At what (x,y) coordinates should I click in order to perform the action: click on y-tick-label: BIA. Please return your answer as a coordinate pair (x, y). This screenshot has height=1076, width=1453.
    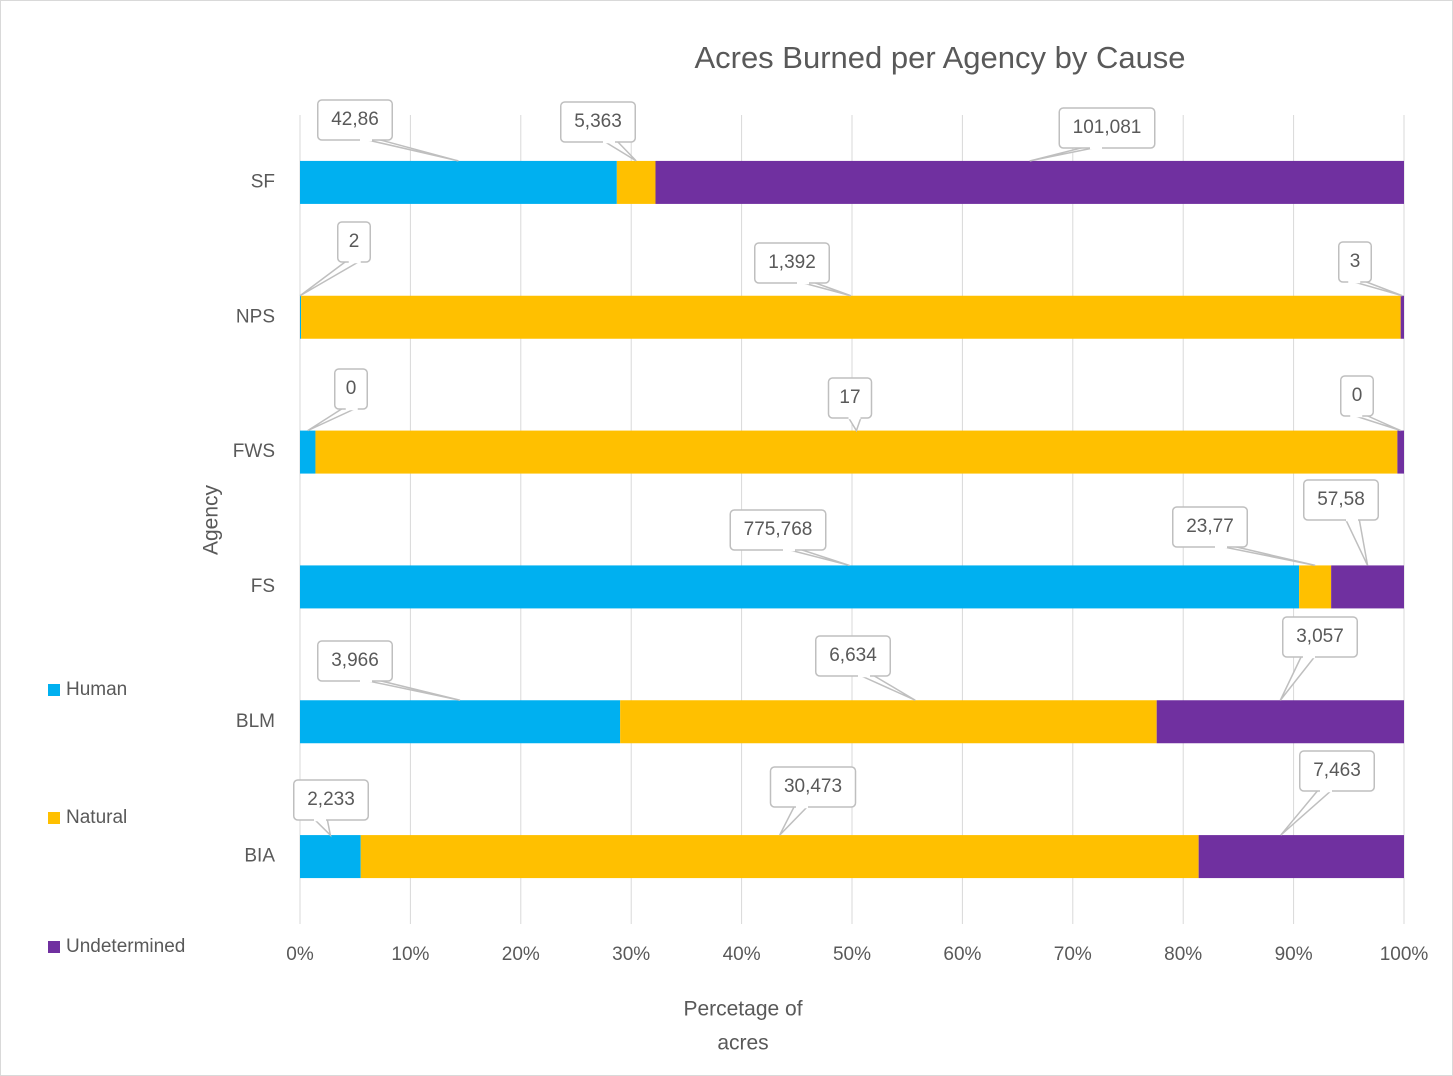
    Looking at the image, I should click on (259, 856).